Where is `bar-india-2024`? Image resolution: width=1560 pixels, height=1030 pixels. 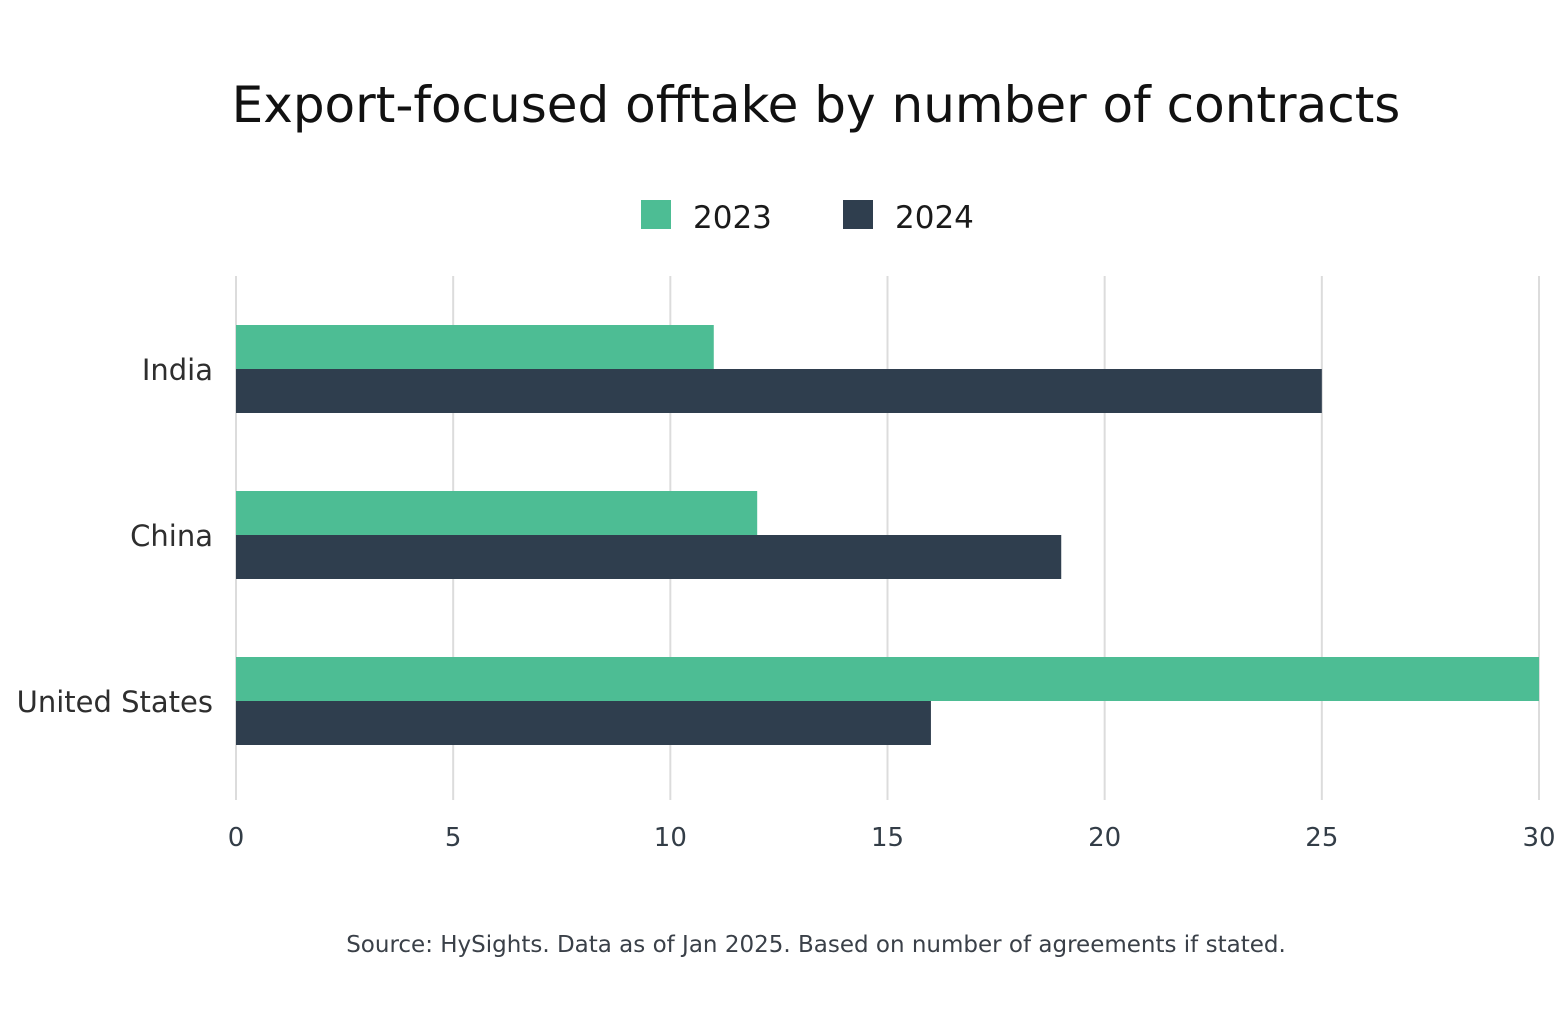 bar-india-2024 is located at coordinates (779, 391).